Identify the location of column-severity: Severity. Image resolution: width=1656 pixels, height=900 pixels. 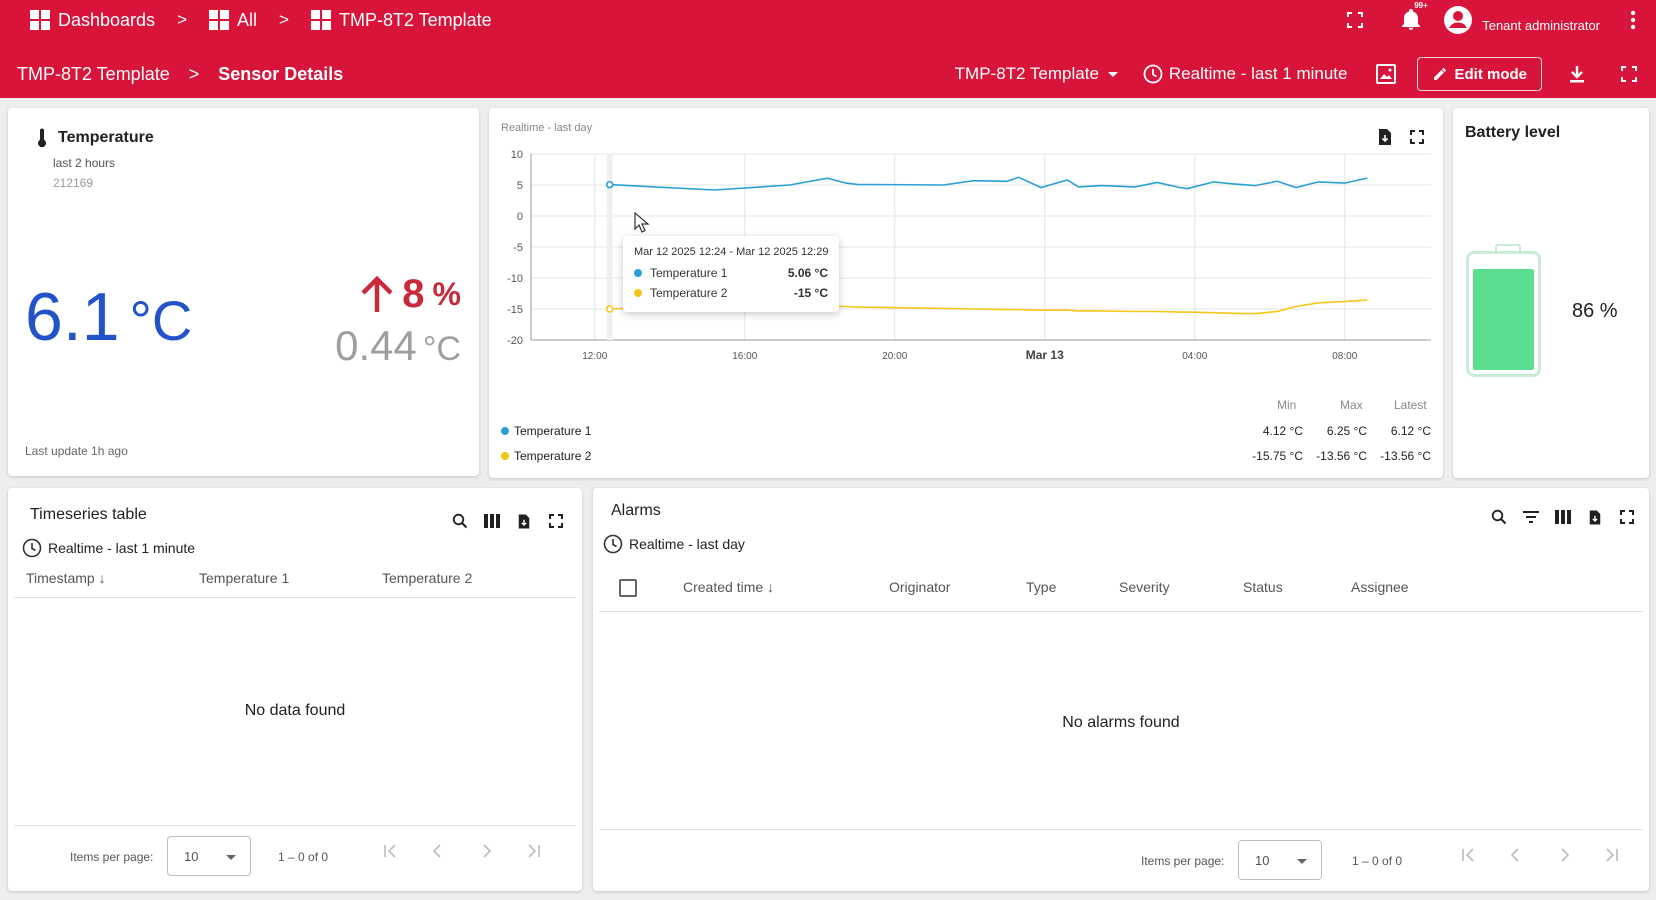
(1144, 587).